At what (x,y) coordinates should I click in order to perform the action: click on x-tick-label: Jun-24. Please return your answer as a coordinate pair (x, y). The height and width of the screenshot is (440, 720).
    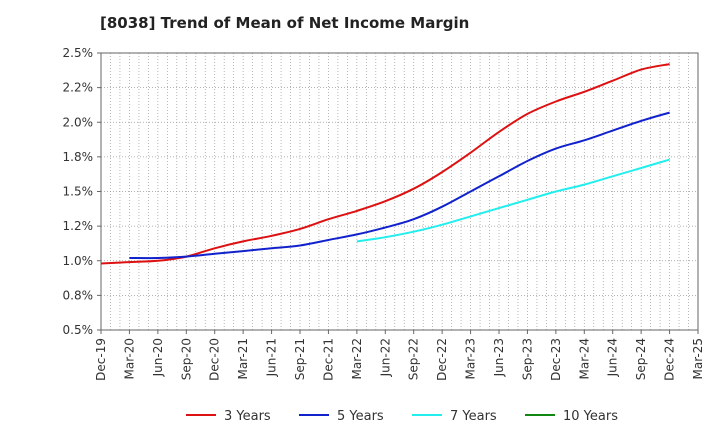
    Looking at the image, I should click on (613, 357).